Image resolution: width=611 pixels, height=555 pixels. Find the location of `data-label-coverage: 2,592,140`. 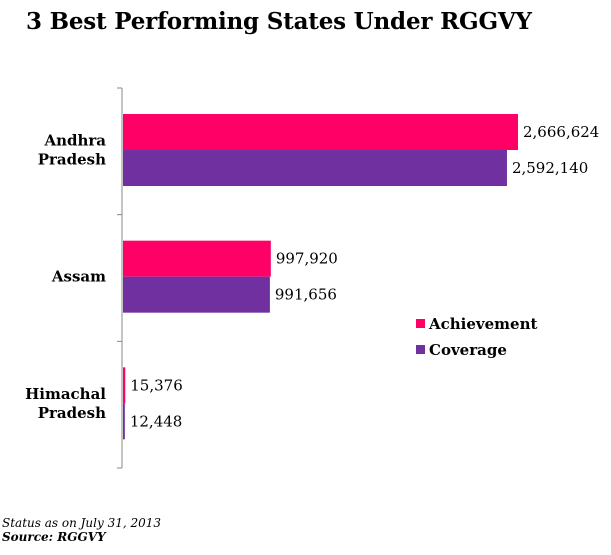

data-label-coverage: 2,592,140 is located at coordinates (550, 168).